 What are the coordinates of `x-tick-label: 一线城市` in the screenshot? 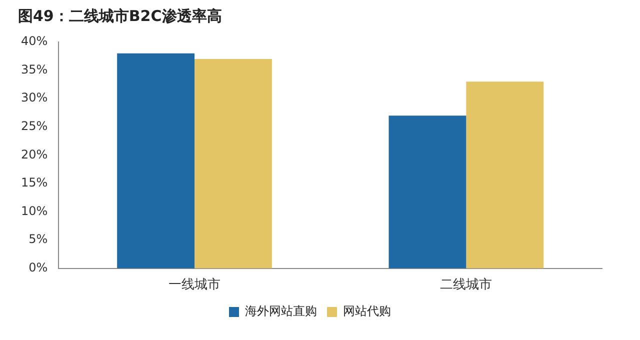 It's located at (194, 285).